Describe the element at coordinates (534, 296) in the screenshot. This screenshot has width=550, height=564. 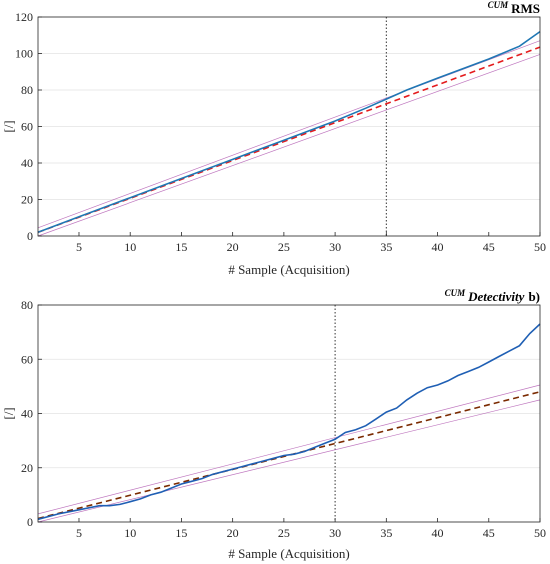
I see `chart-title-suffix: b)` at that location.